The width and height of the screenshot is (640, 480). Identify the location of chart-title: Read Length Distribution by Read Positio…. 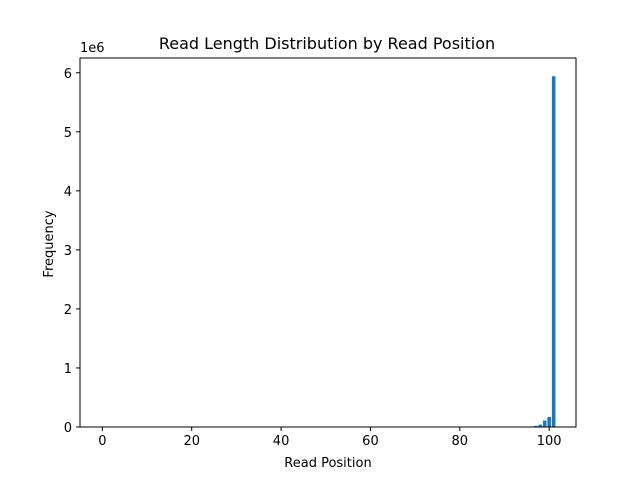
(327, 43).